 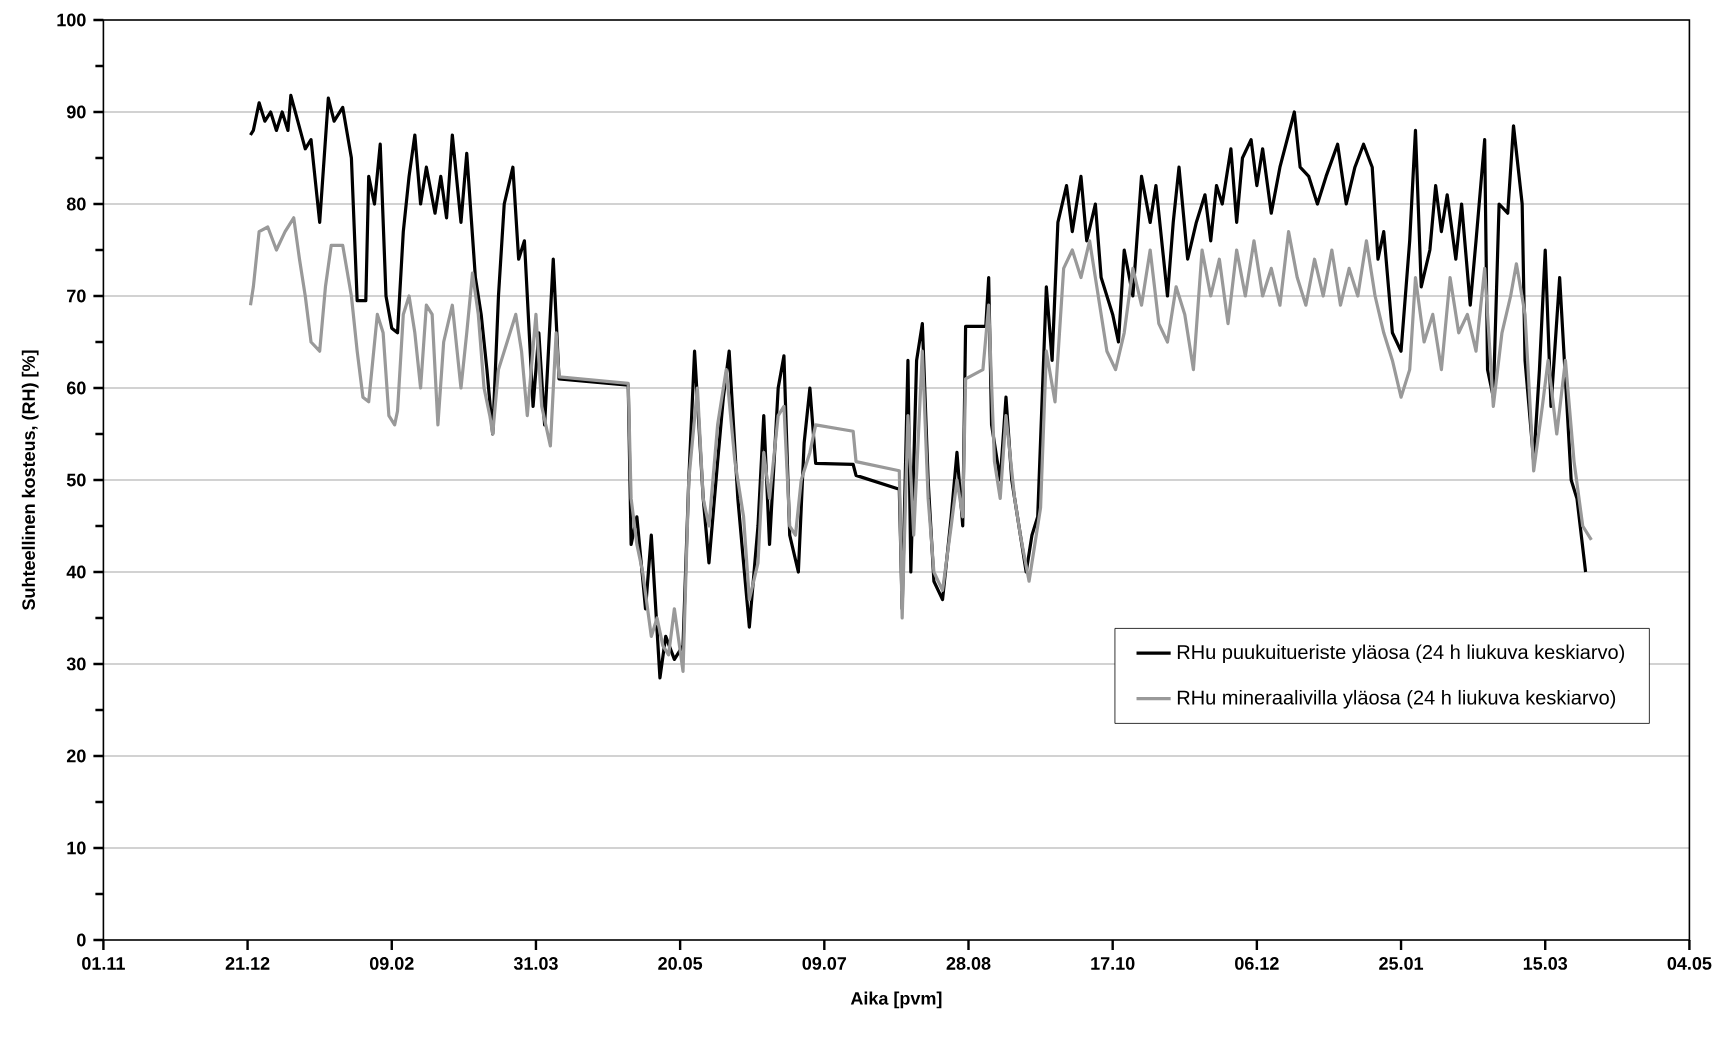 What do you see at coordinates (76, 480) in the screenshot?
I see `y-tick-label: 50` at bounding box center [76, 480].